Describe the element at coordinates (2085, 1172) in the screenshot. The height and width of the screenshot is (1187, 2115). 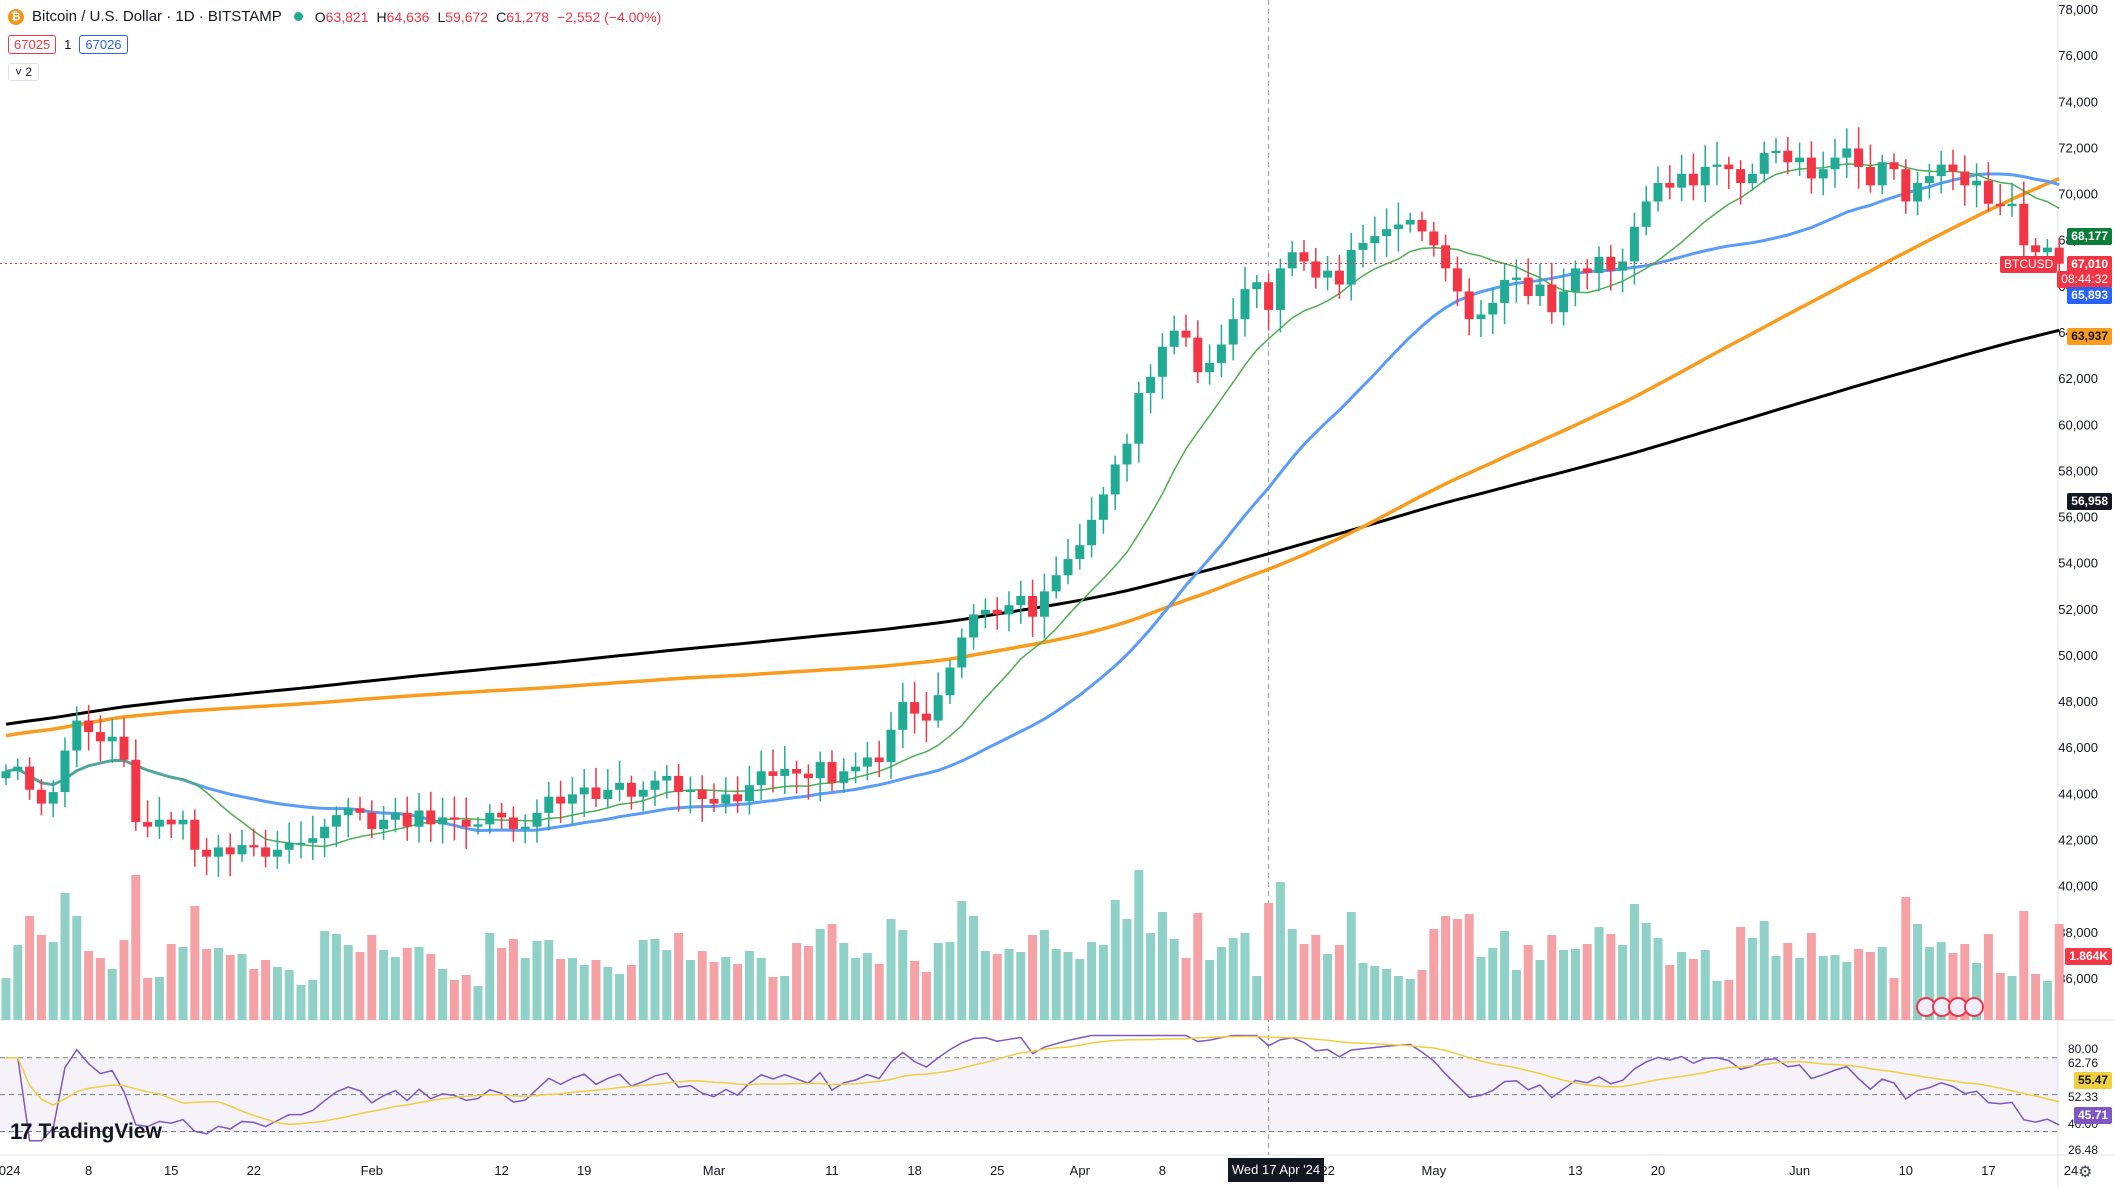
I see `settings-gear-icon: ⚙` at that location.